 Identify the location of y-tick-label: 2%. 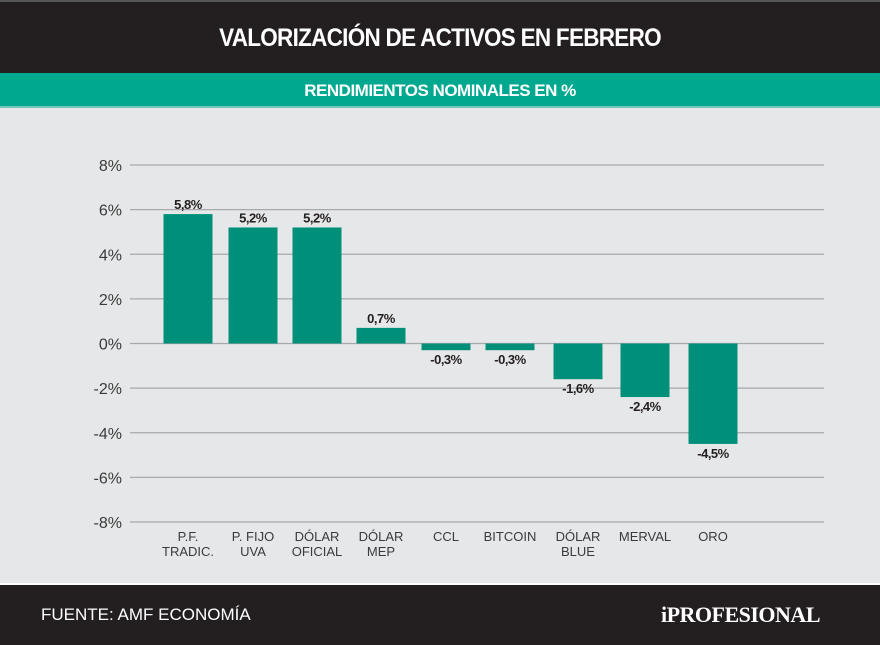
(110, 300).